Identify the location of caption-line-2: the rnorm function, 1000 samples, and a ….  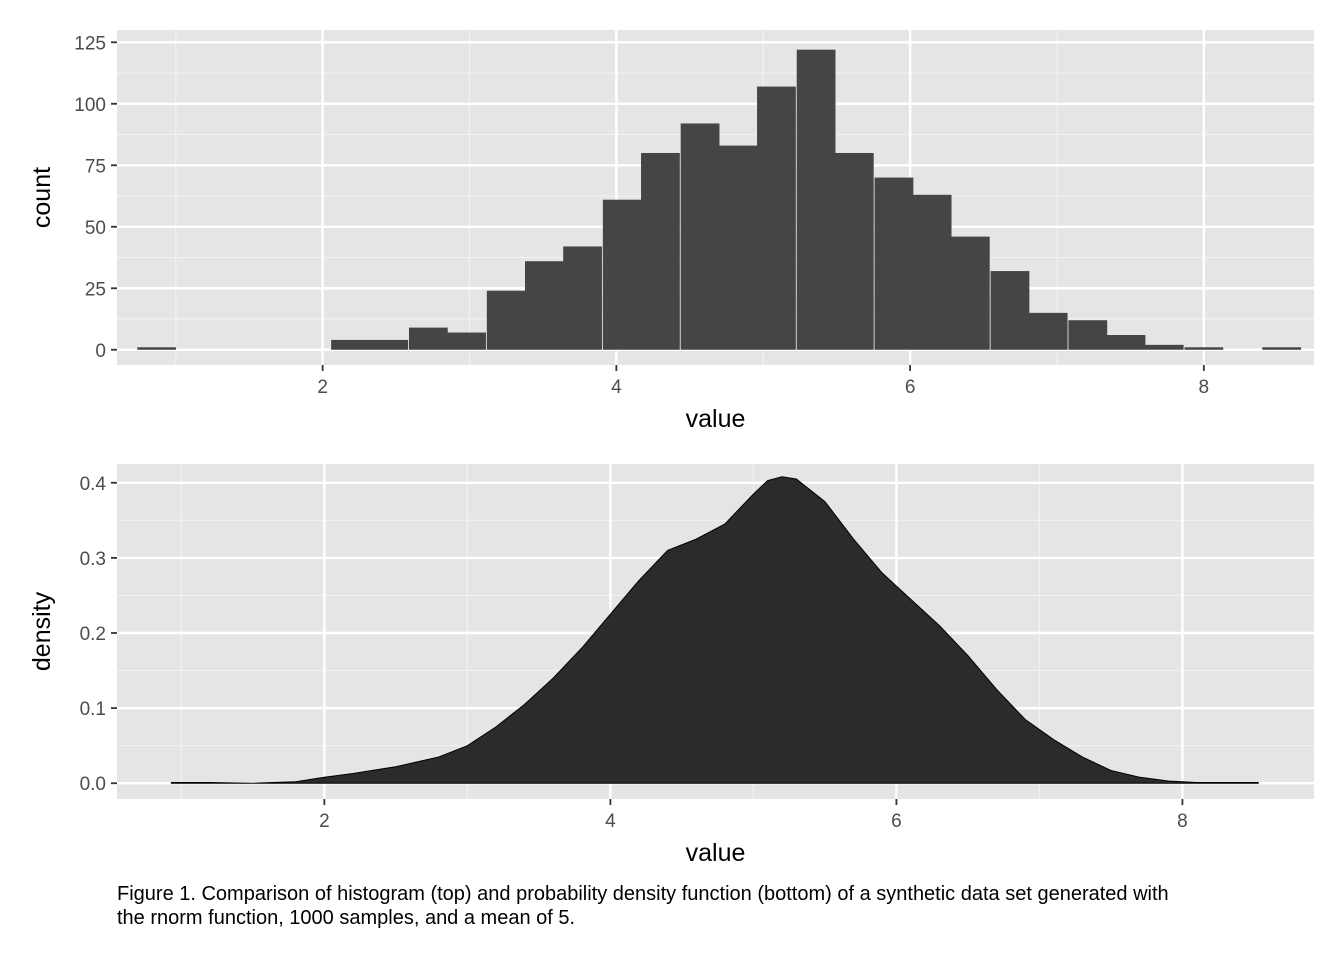
(346, 918).